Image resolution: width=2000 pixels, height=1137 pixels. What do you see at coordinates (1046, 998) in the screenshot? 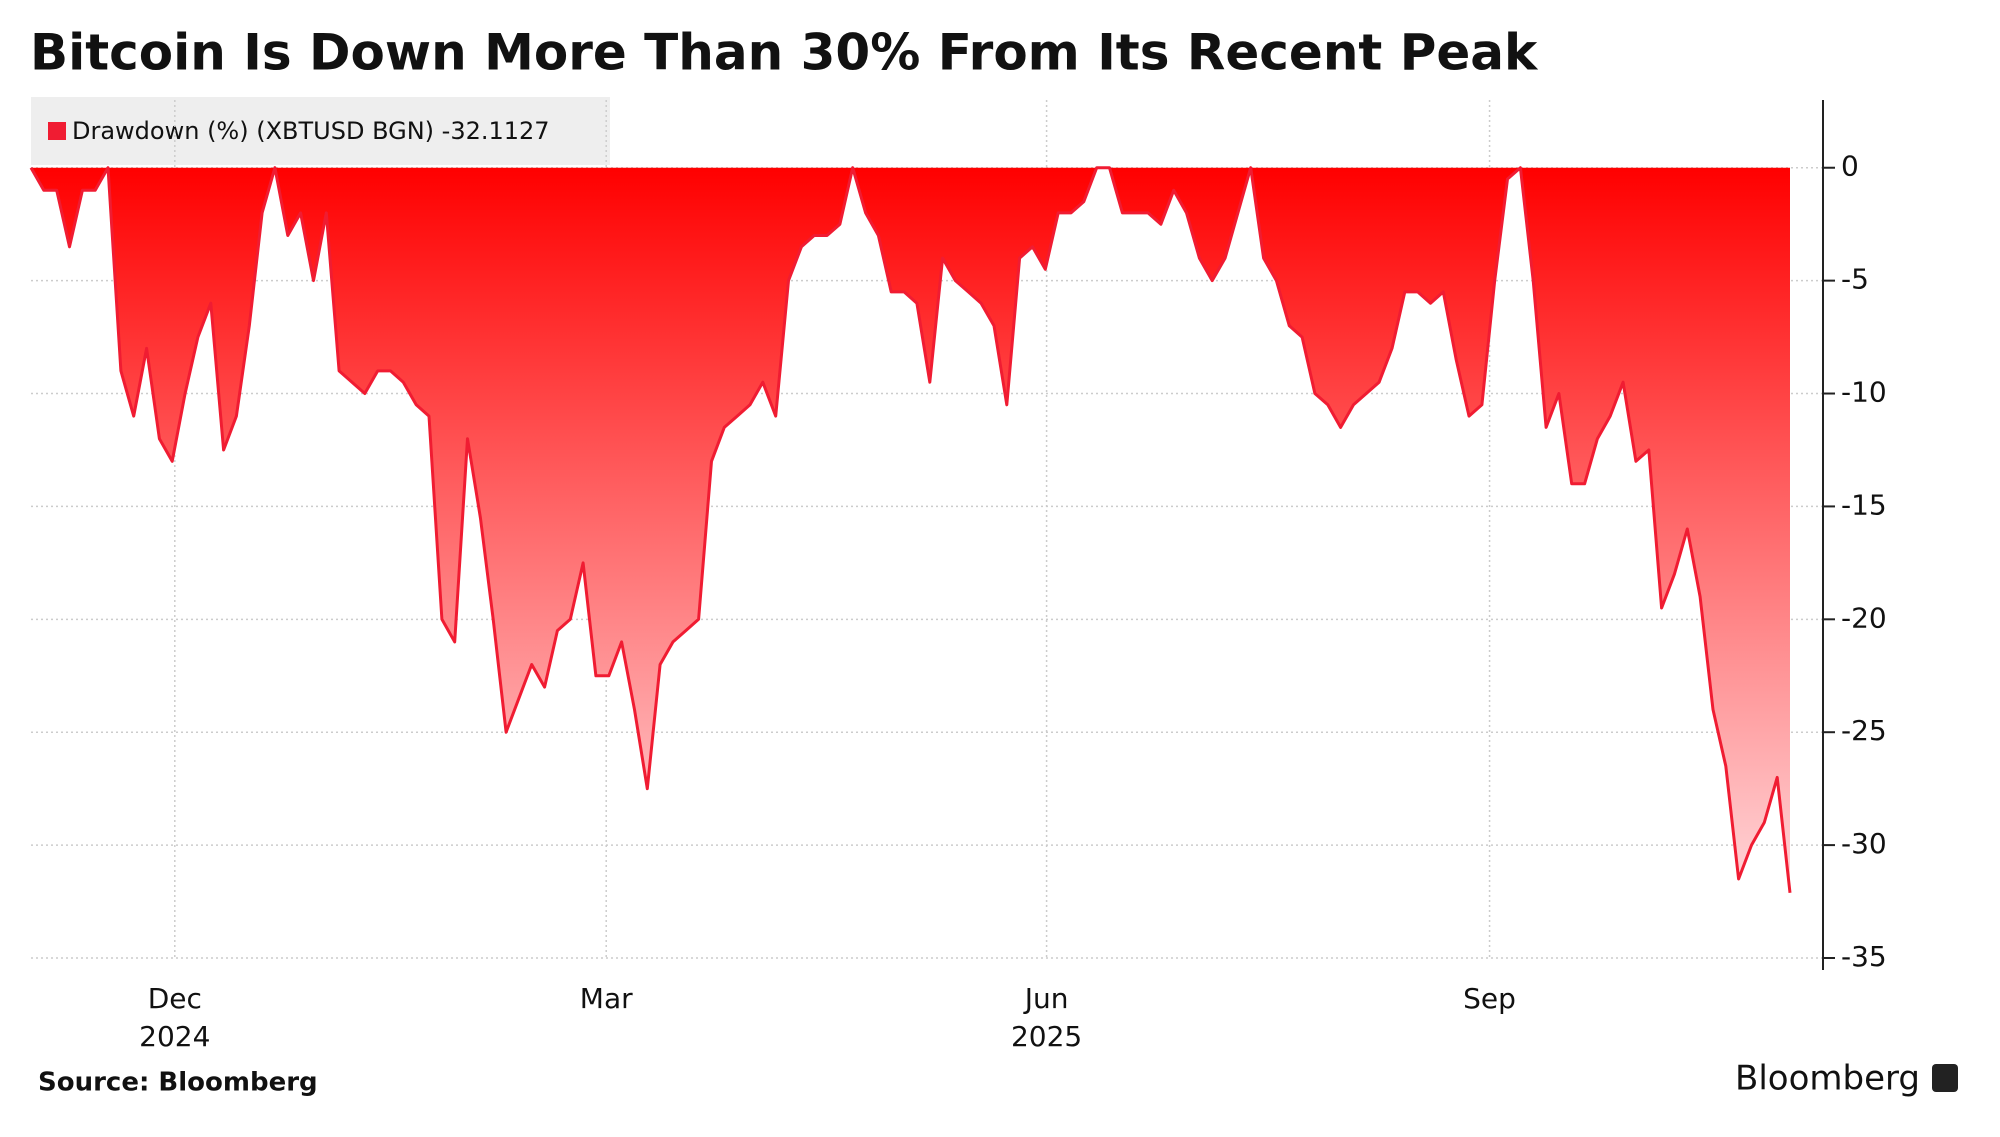
I see `x-tick-label: Jun` at bounding box center [1046, 998].